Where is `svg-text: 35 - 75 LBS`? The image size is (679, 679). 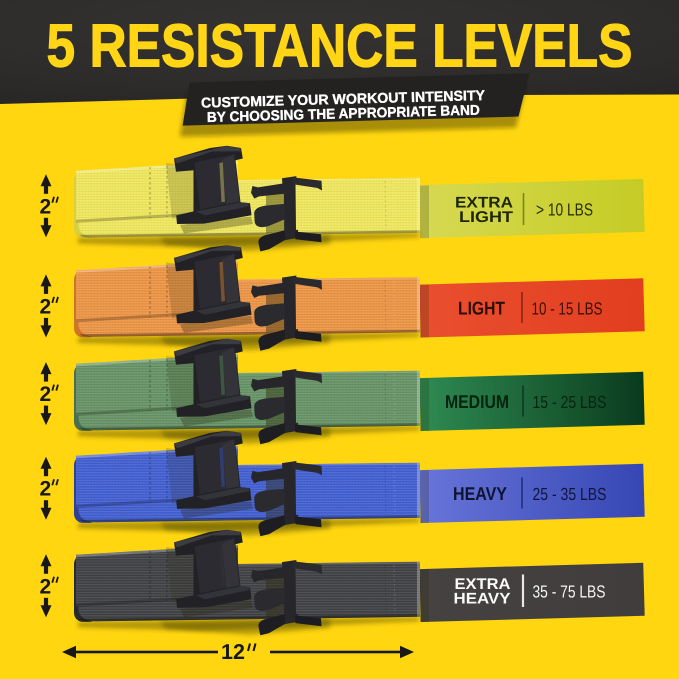
svg-text: 35 - 75 LBS is located at coordinates (569, 592).